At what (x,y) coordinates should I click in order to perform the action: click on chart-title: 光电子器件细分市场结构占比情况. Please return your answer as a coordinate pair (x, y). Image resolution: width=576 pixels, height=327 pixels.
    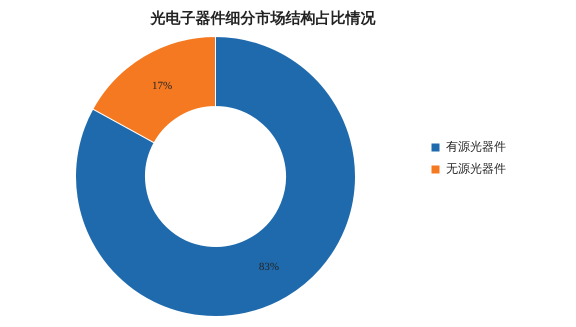
    Looking at the image, I should click on (263, 17).